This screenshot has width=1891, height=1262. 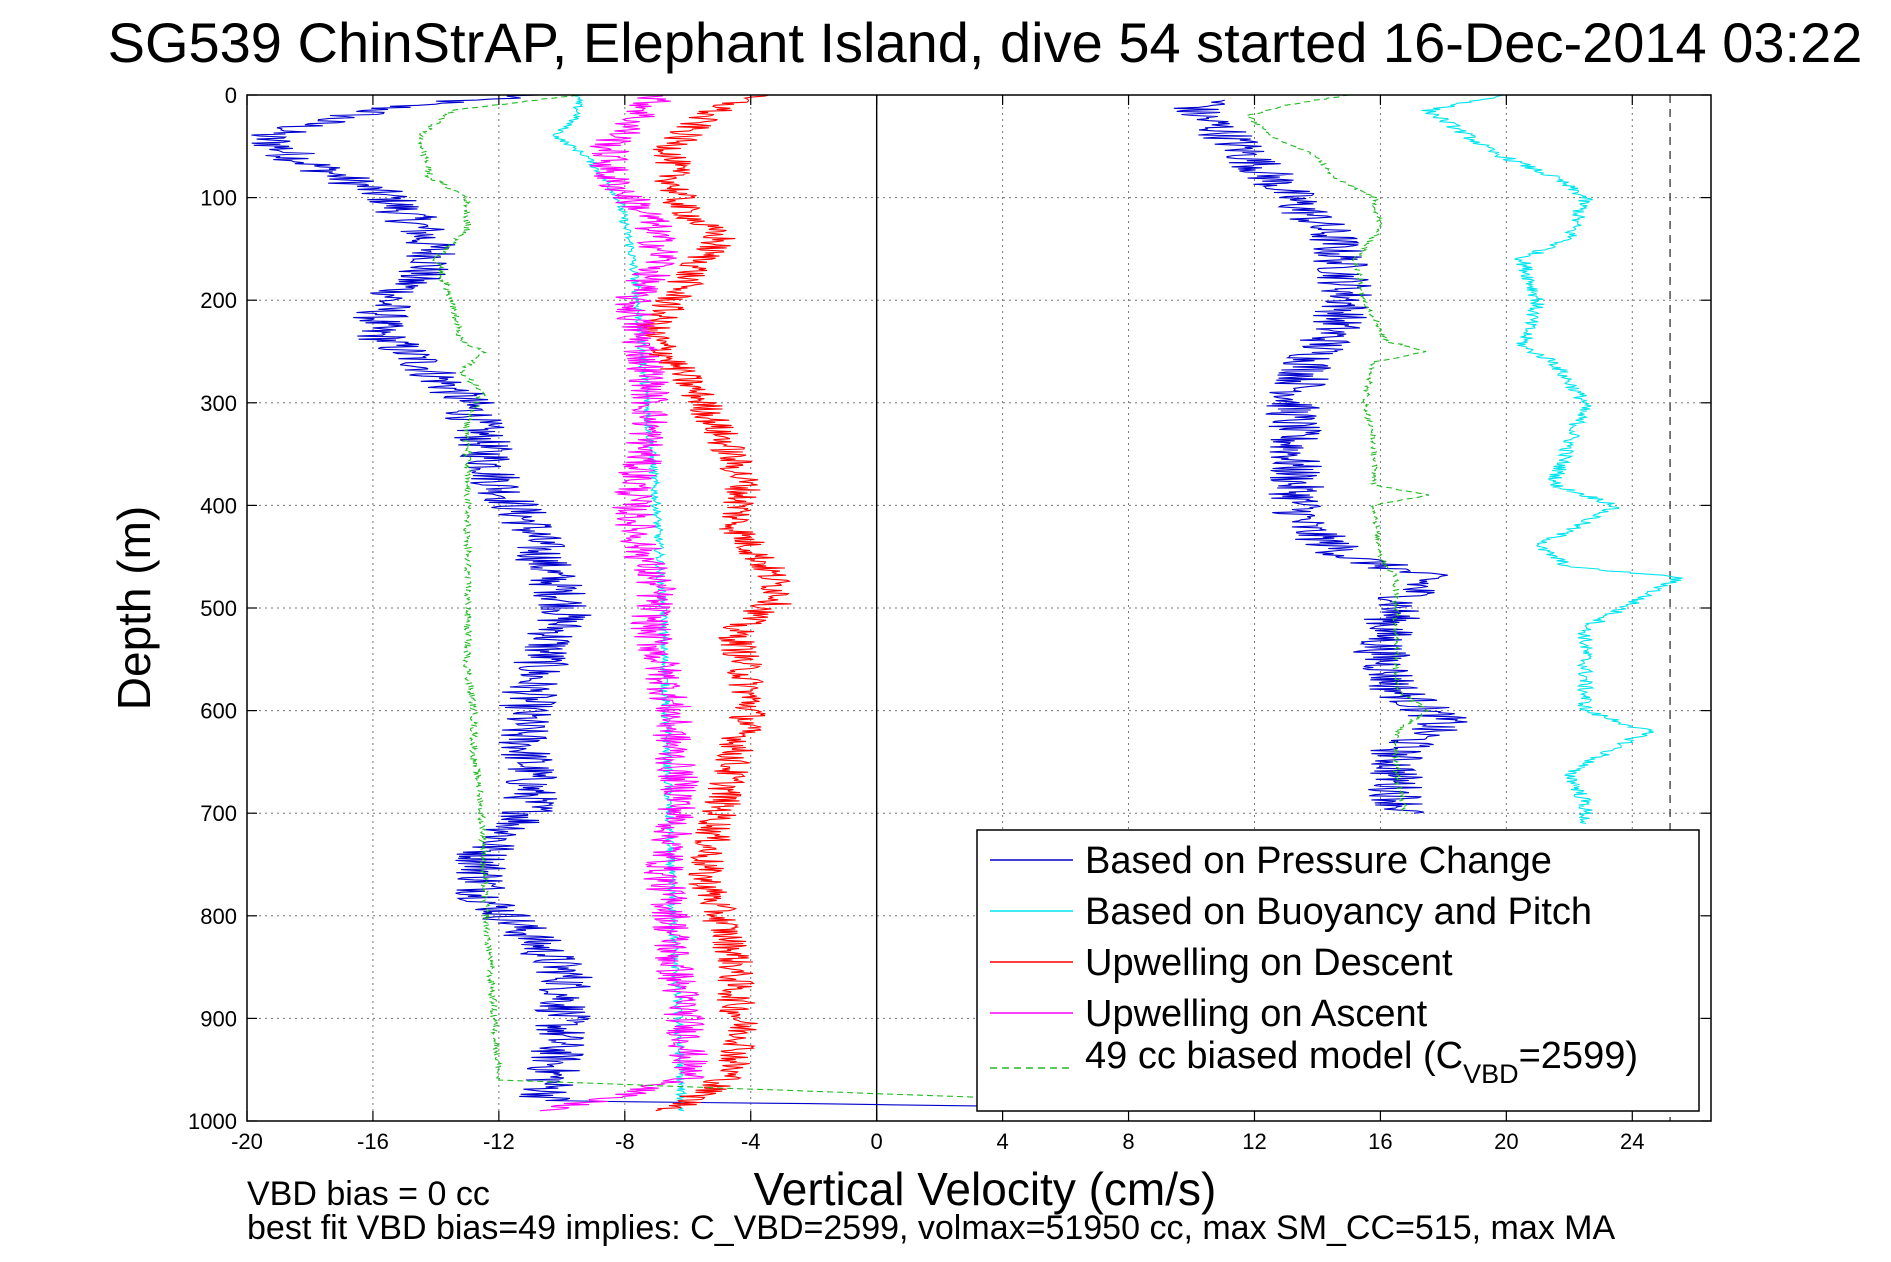 I want to click on legend-model-main: 49 cc biased model (C, so click(x=1274, y=1056).